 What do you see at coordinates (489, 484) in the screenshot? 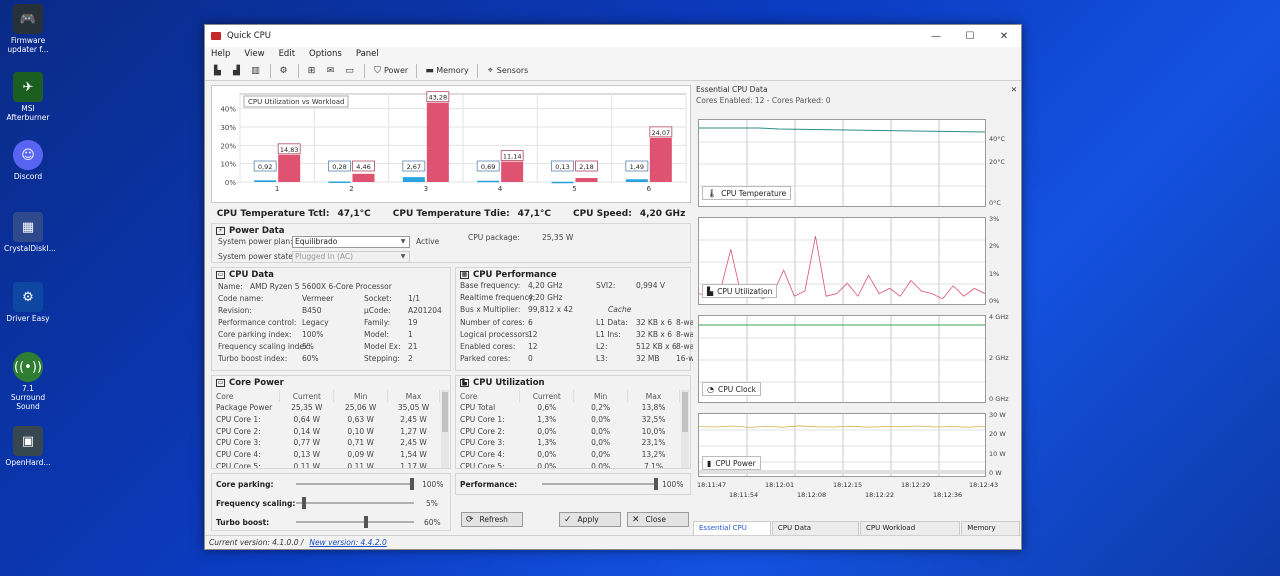
I see `performance-label: Performance:` at bounding box center [489, 484].